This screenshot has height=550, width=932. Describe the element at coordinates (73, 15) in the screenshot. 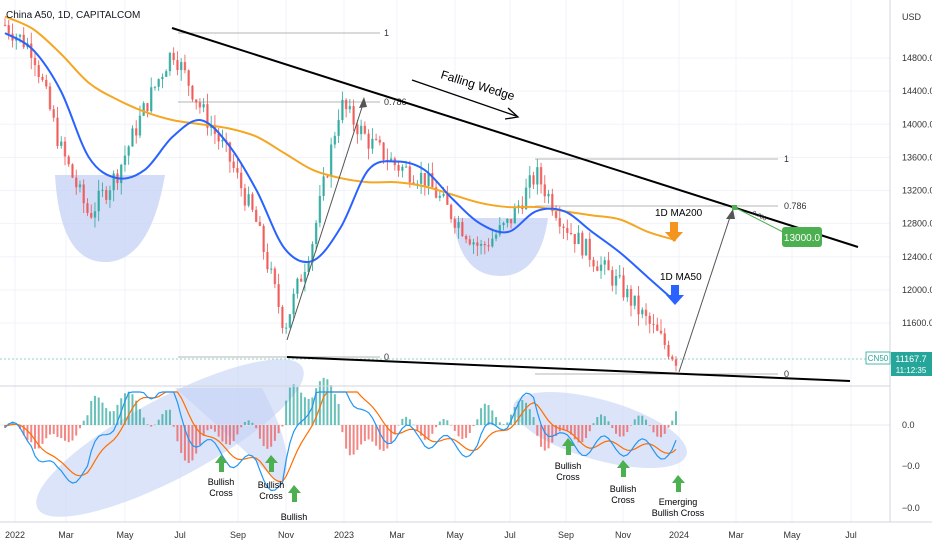

I see `symbol-title: China A50, 1D, CAPITALCOM` at that location.